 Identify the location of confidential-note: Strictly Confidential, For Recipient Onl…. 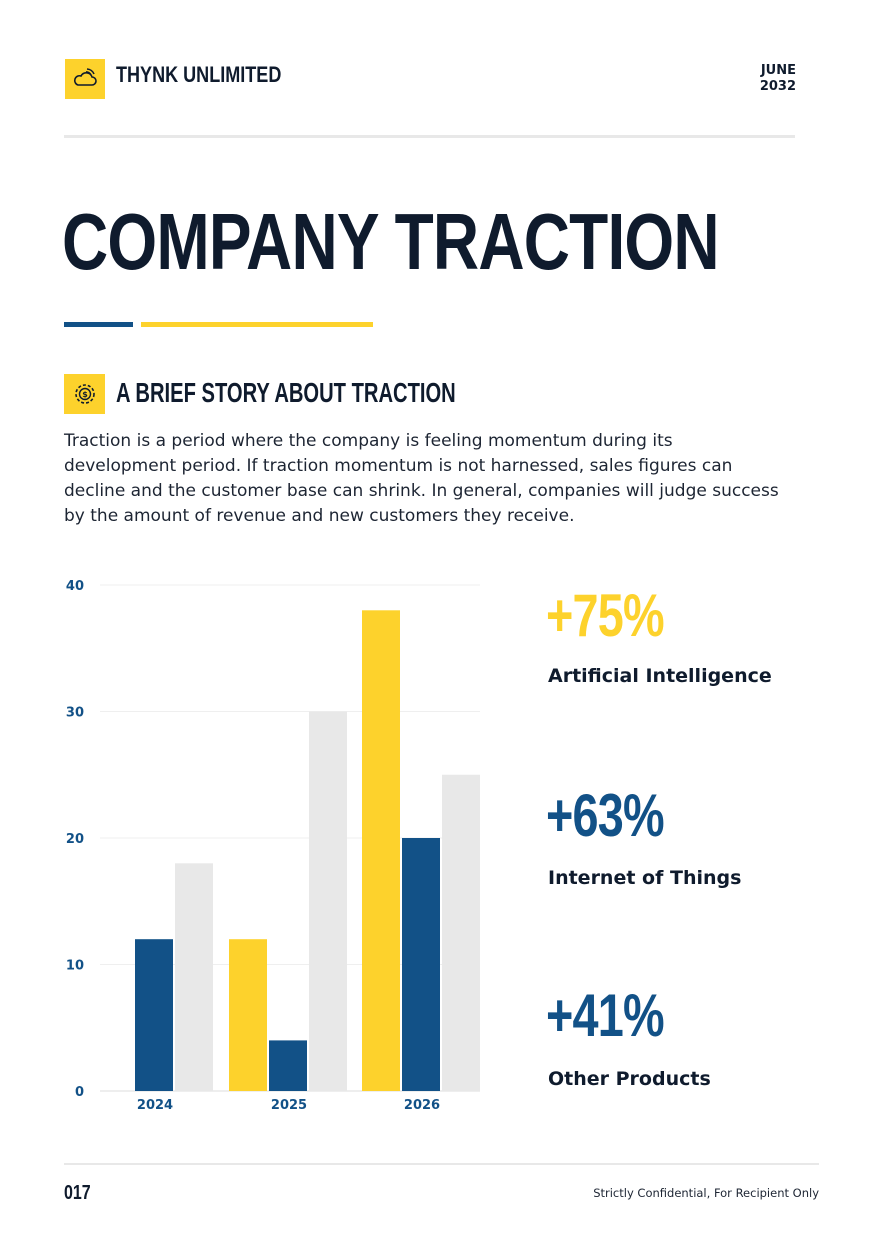
(706, 1193).